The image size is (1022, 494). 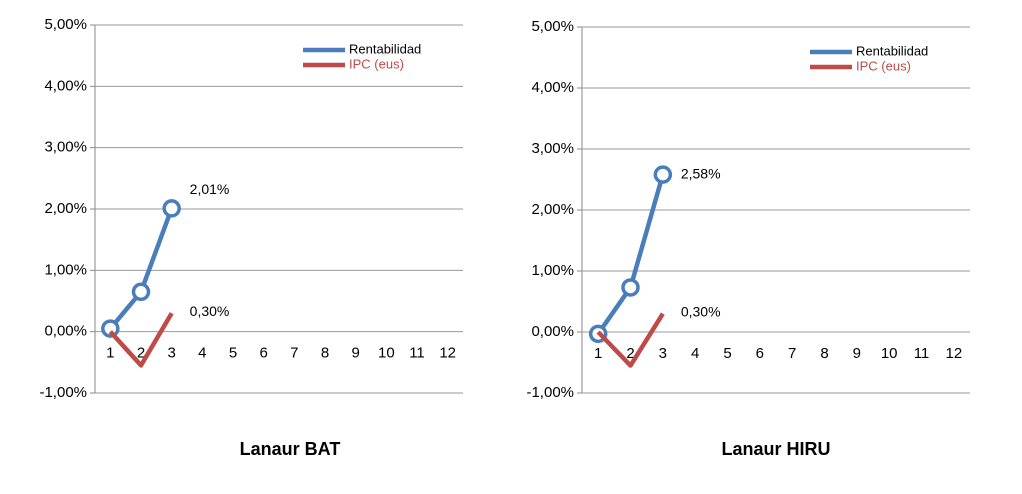 What do you see at coordinates (701, 173) in the screenshot?
I see `data-label: 2,58%` at bounding box center [701, 173].